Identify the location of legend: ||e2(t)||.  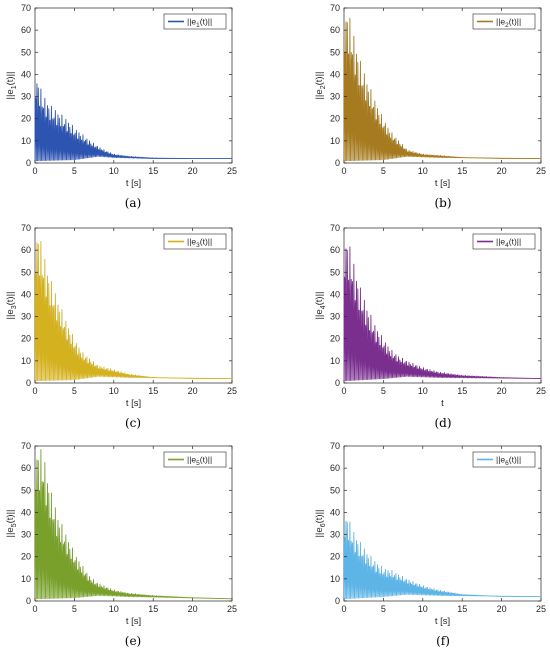
(504, 21).